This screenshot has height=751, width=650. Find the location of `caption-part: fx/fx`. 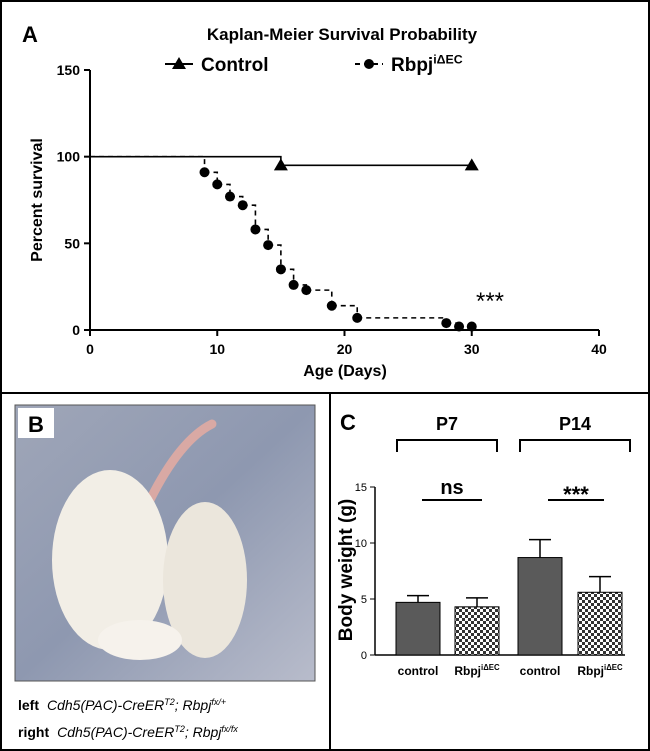

caption-part: fx/fx is located at coordinates (229, 729).